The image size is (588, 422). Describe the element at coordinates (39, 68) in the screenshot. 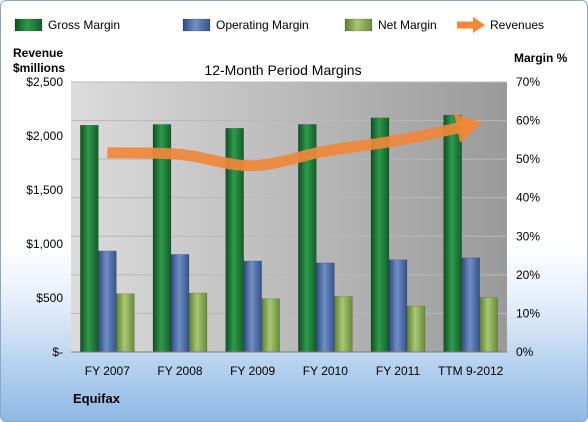

I see `left-axis-title-line2: $millions` at that location.